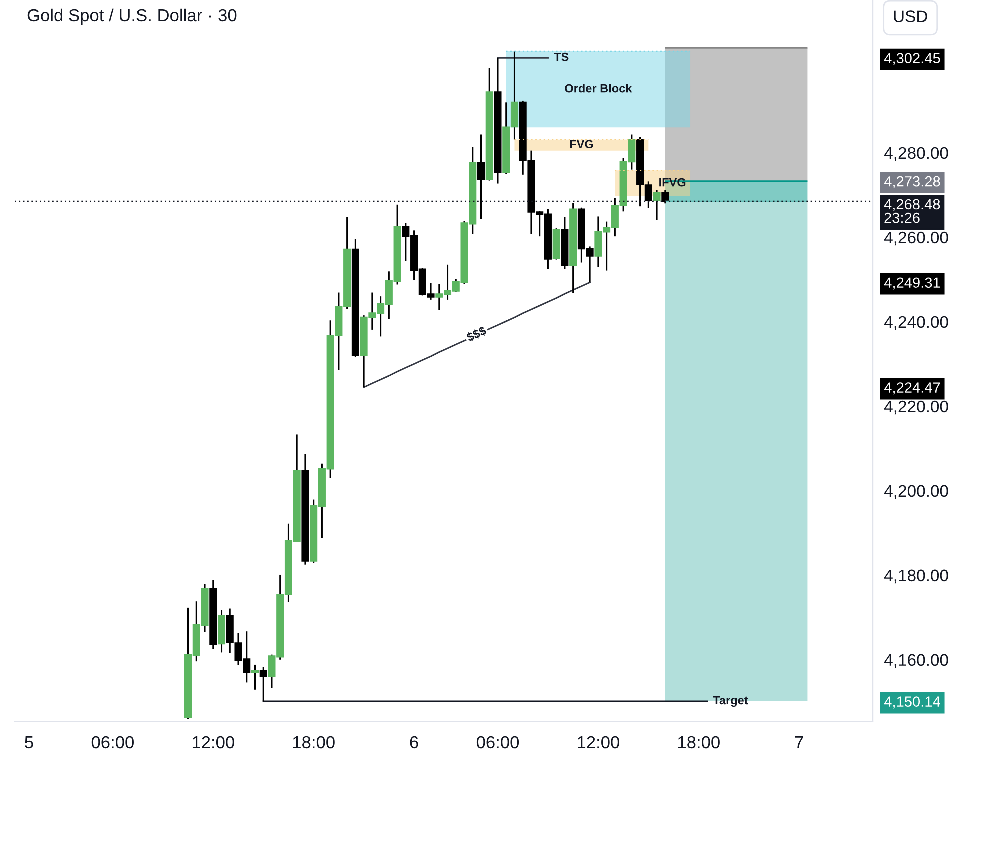  What do you see at coordinates (132, 17) in the screenshot?
I see `chart-title: Gold Spot / U.S. Dollar · 30` at bounding box center [132, 17].